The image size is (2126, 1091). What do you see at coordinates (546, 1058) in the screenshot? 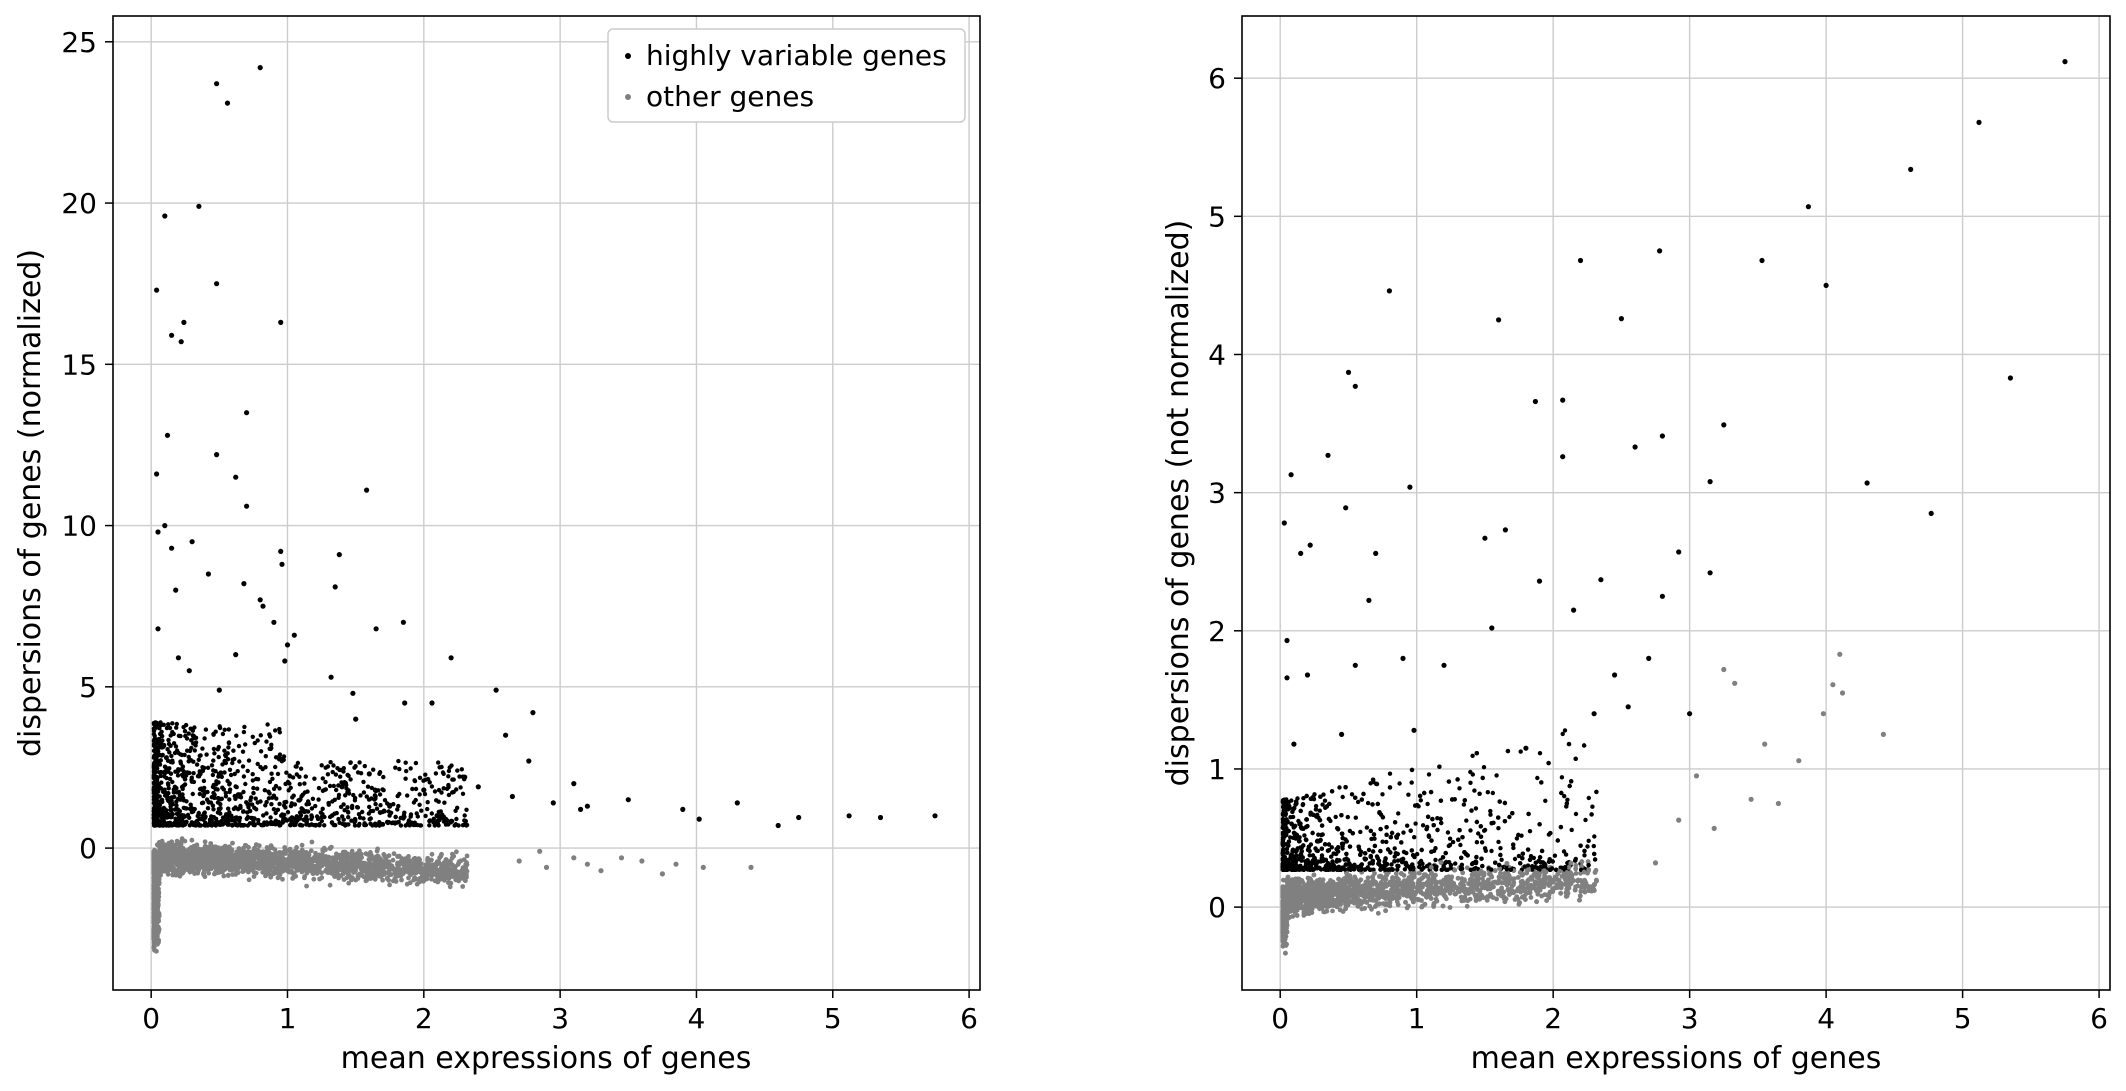
I see `x-axis-label-normalized: mean expressions of genes` at bounding box center [546, 1058].